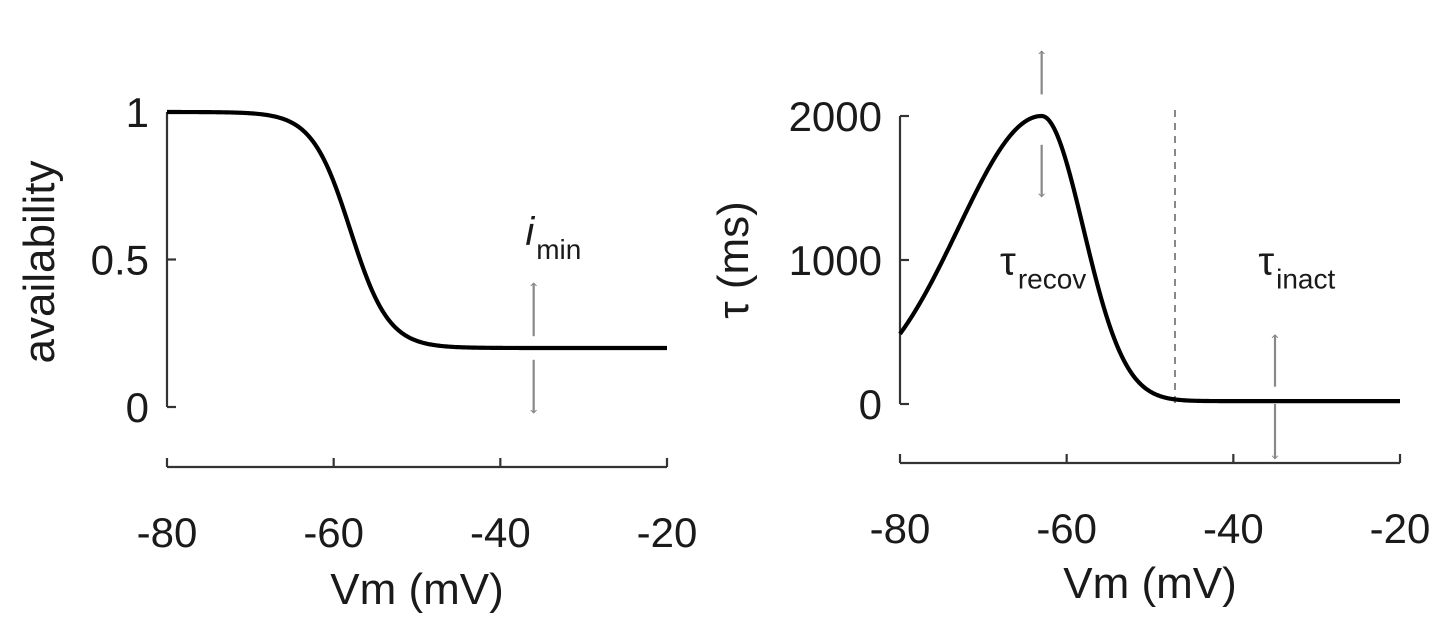 This screenshot has width=1439, height=635. I want to click on y-tick-label: 2000, so click(835, 116).